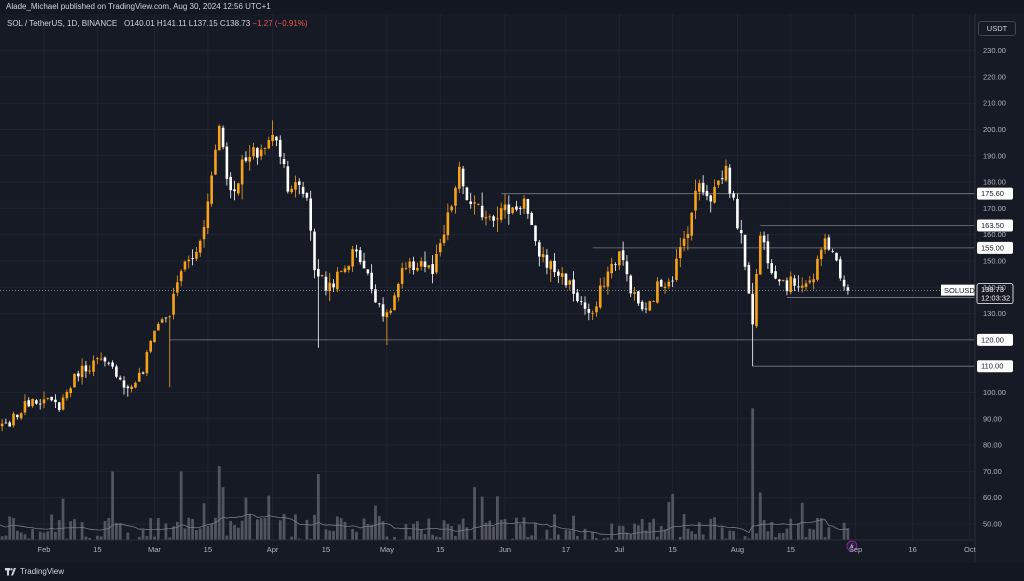 The width and height of the screenshot is (1024, 581). What do you see at coordinates (273, 549) in the screenshot?
I see `time-tick-label: Apr` at bounding box center [273, 549].